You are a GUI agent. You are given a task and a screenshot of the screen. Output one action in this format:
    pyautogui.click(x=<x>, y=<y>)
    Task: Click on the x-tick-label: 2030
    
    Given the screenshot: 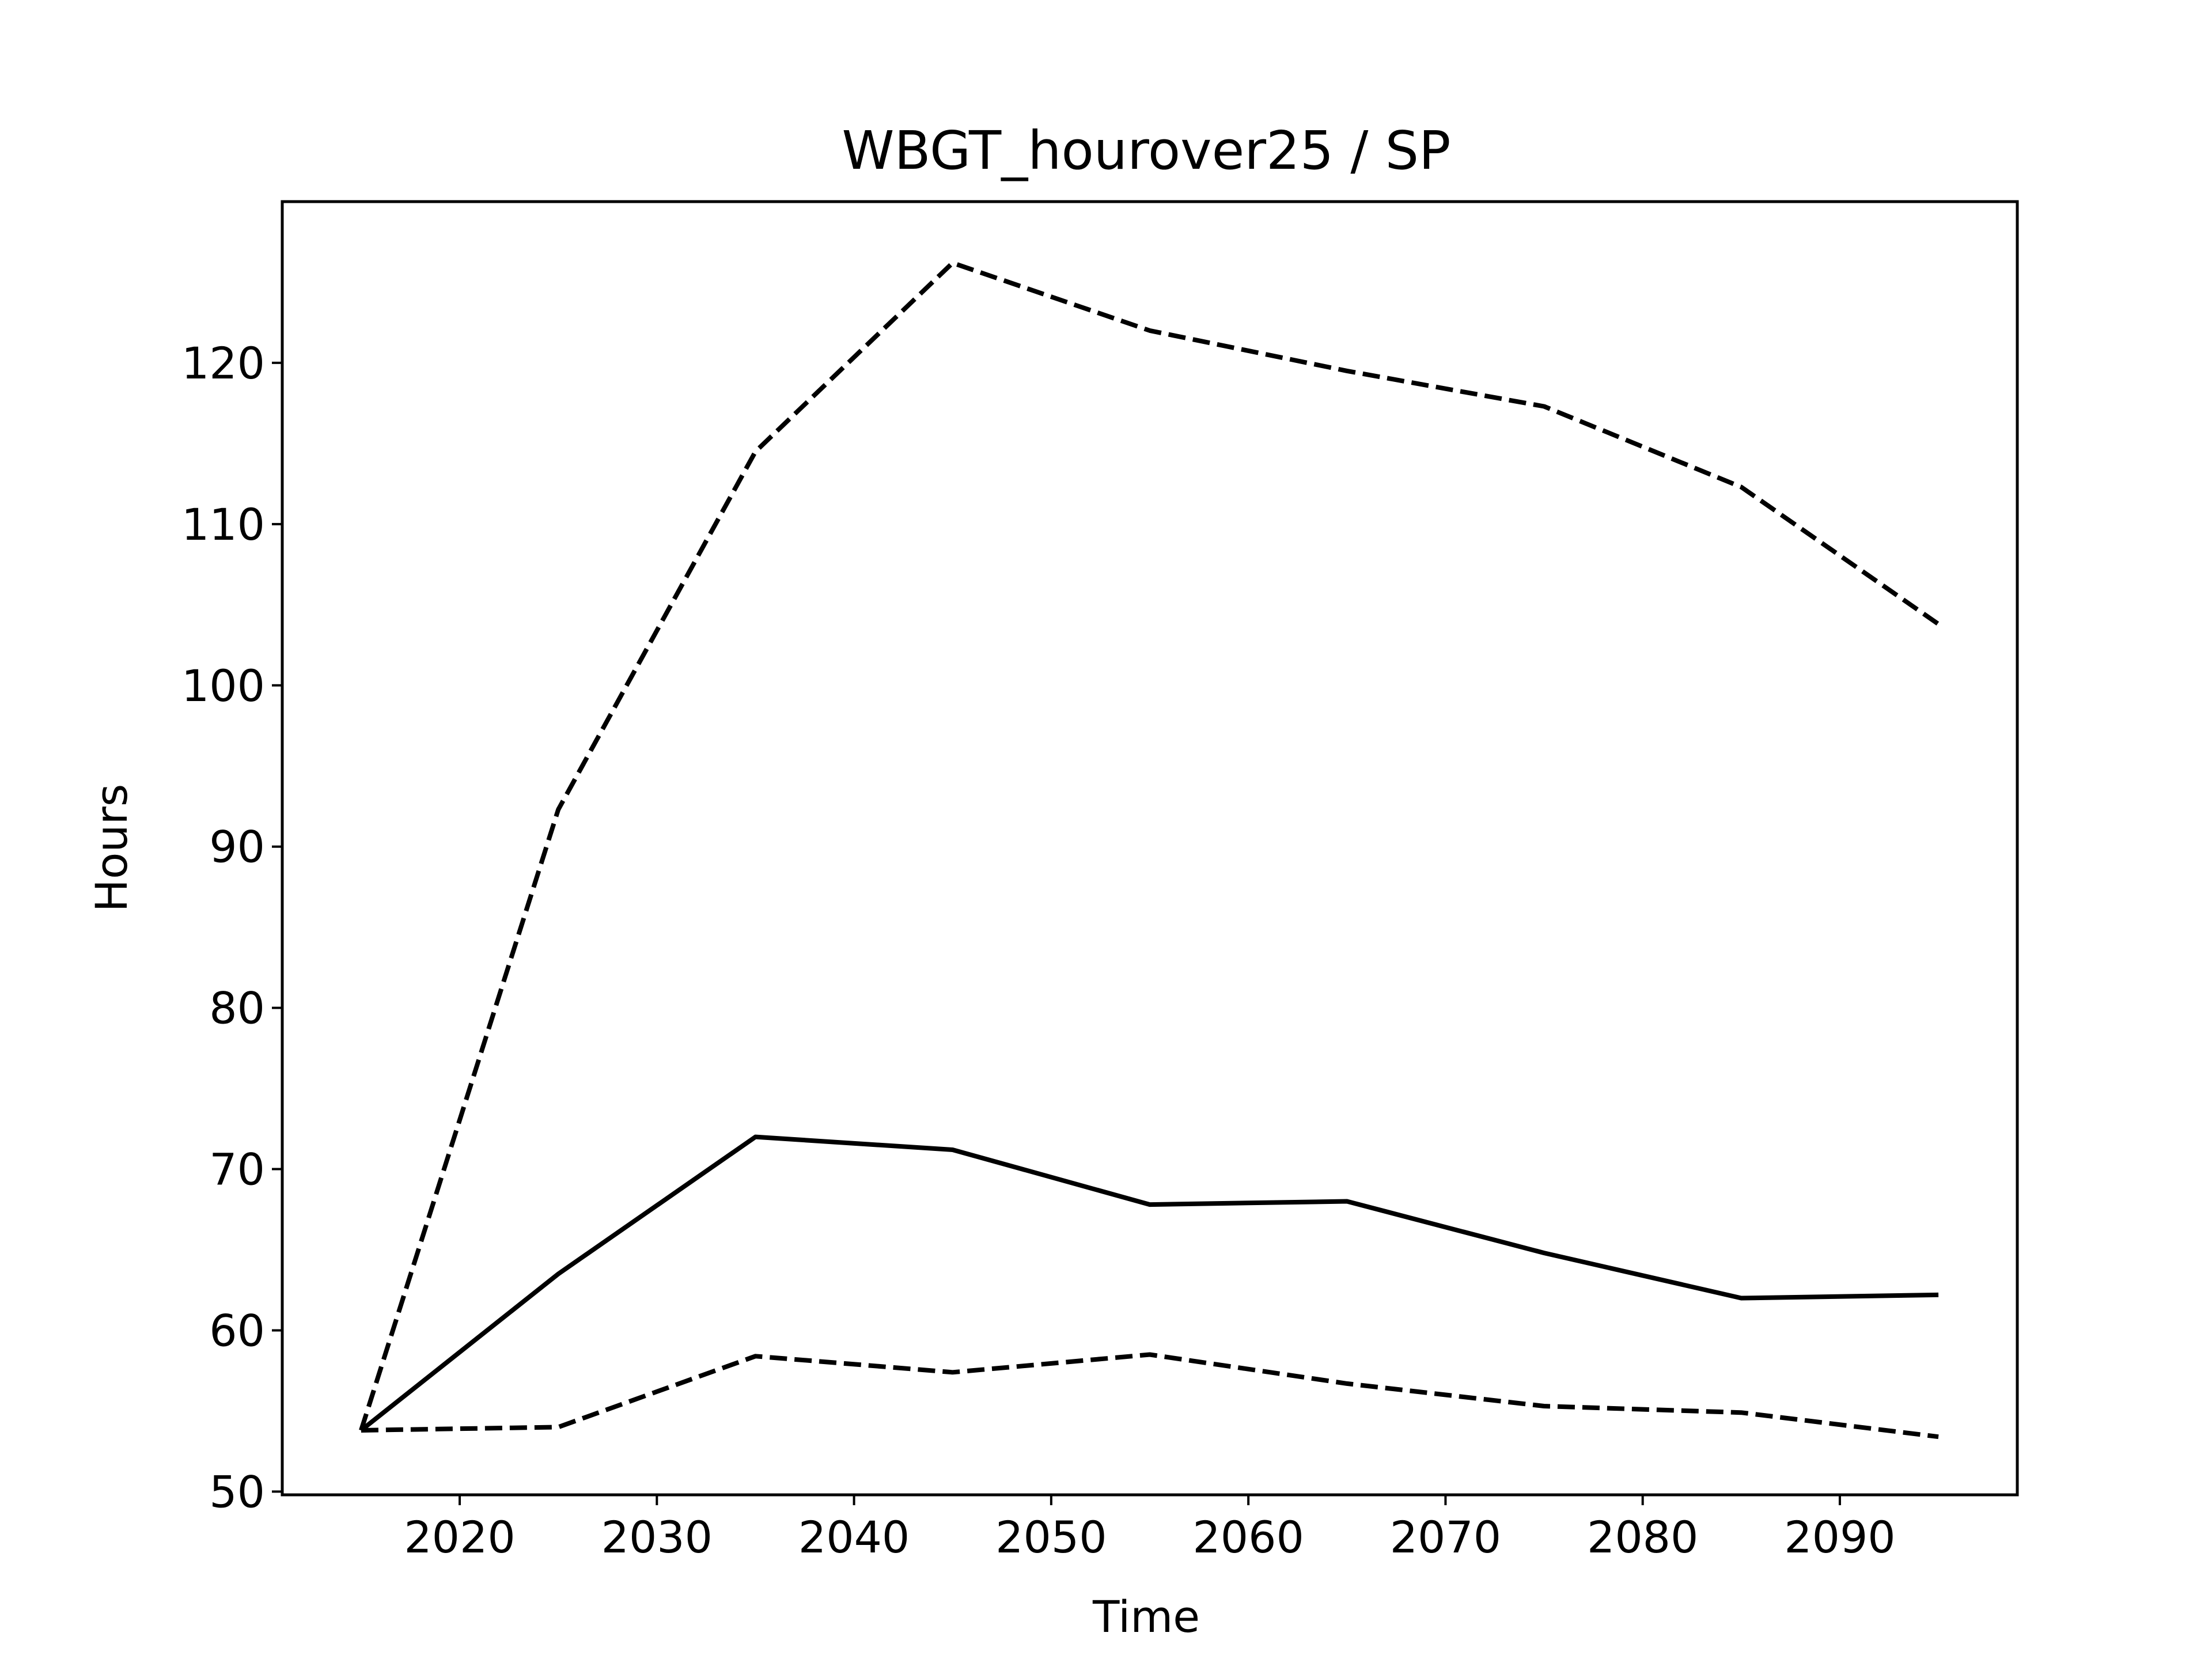 What is the action you would take?
    pyautogui.click(x=657, y=1537)
    